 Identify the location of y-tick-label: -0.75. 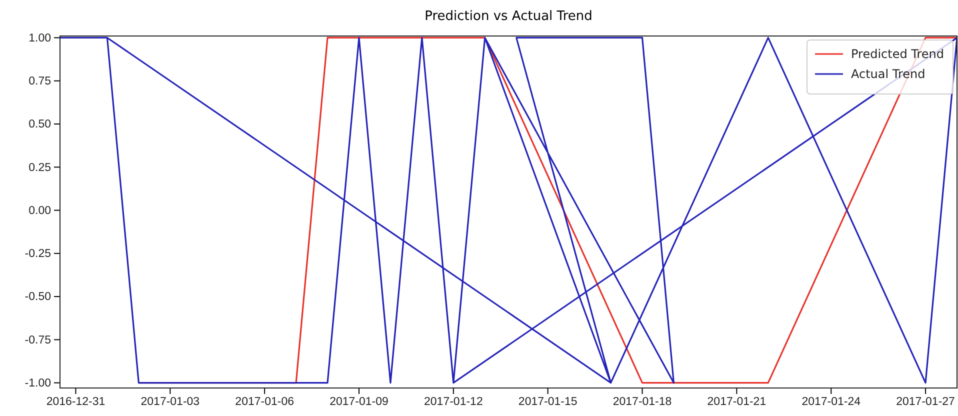
(37, 340).